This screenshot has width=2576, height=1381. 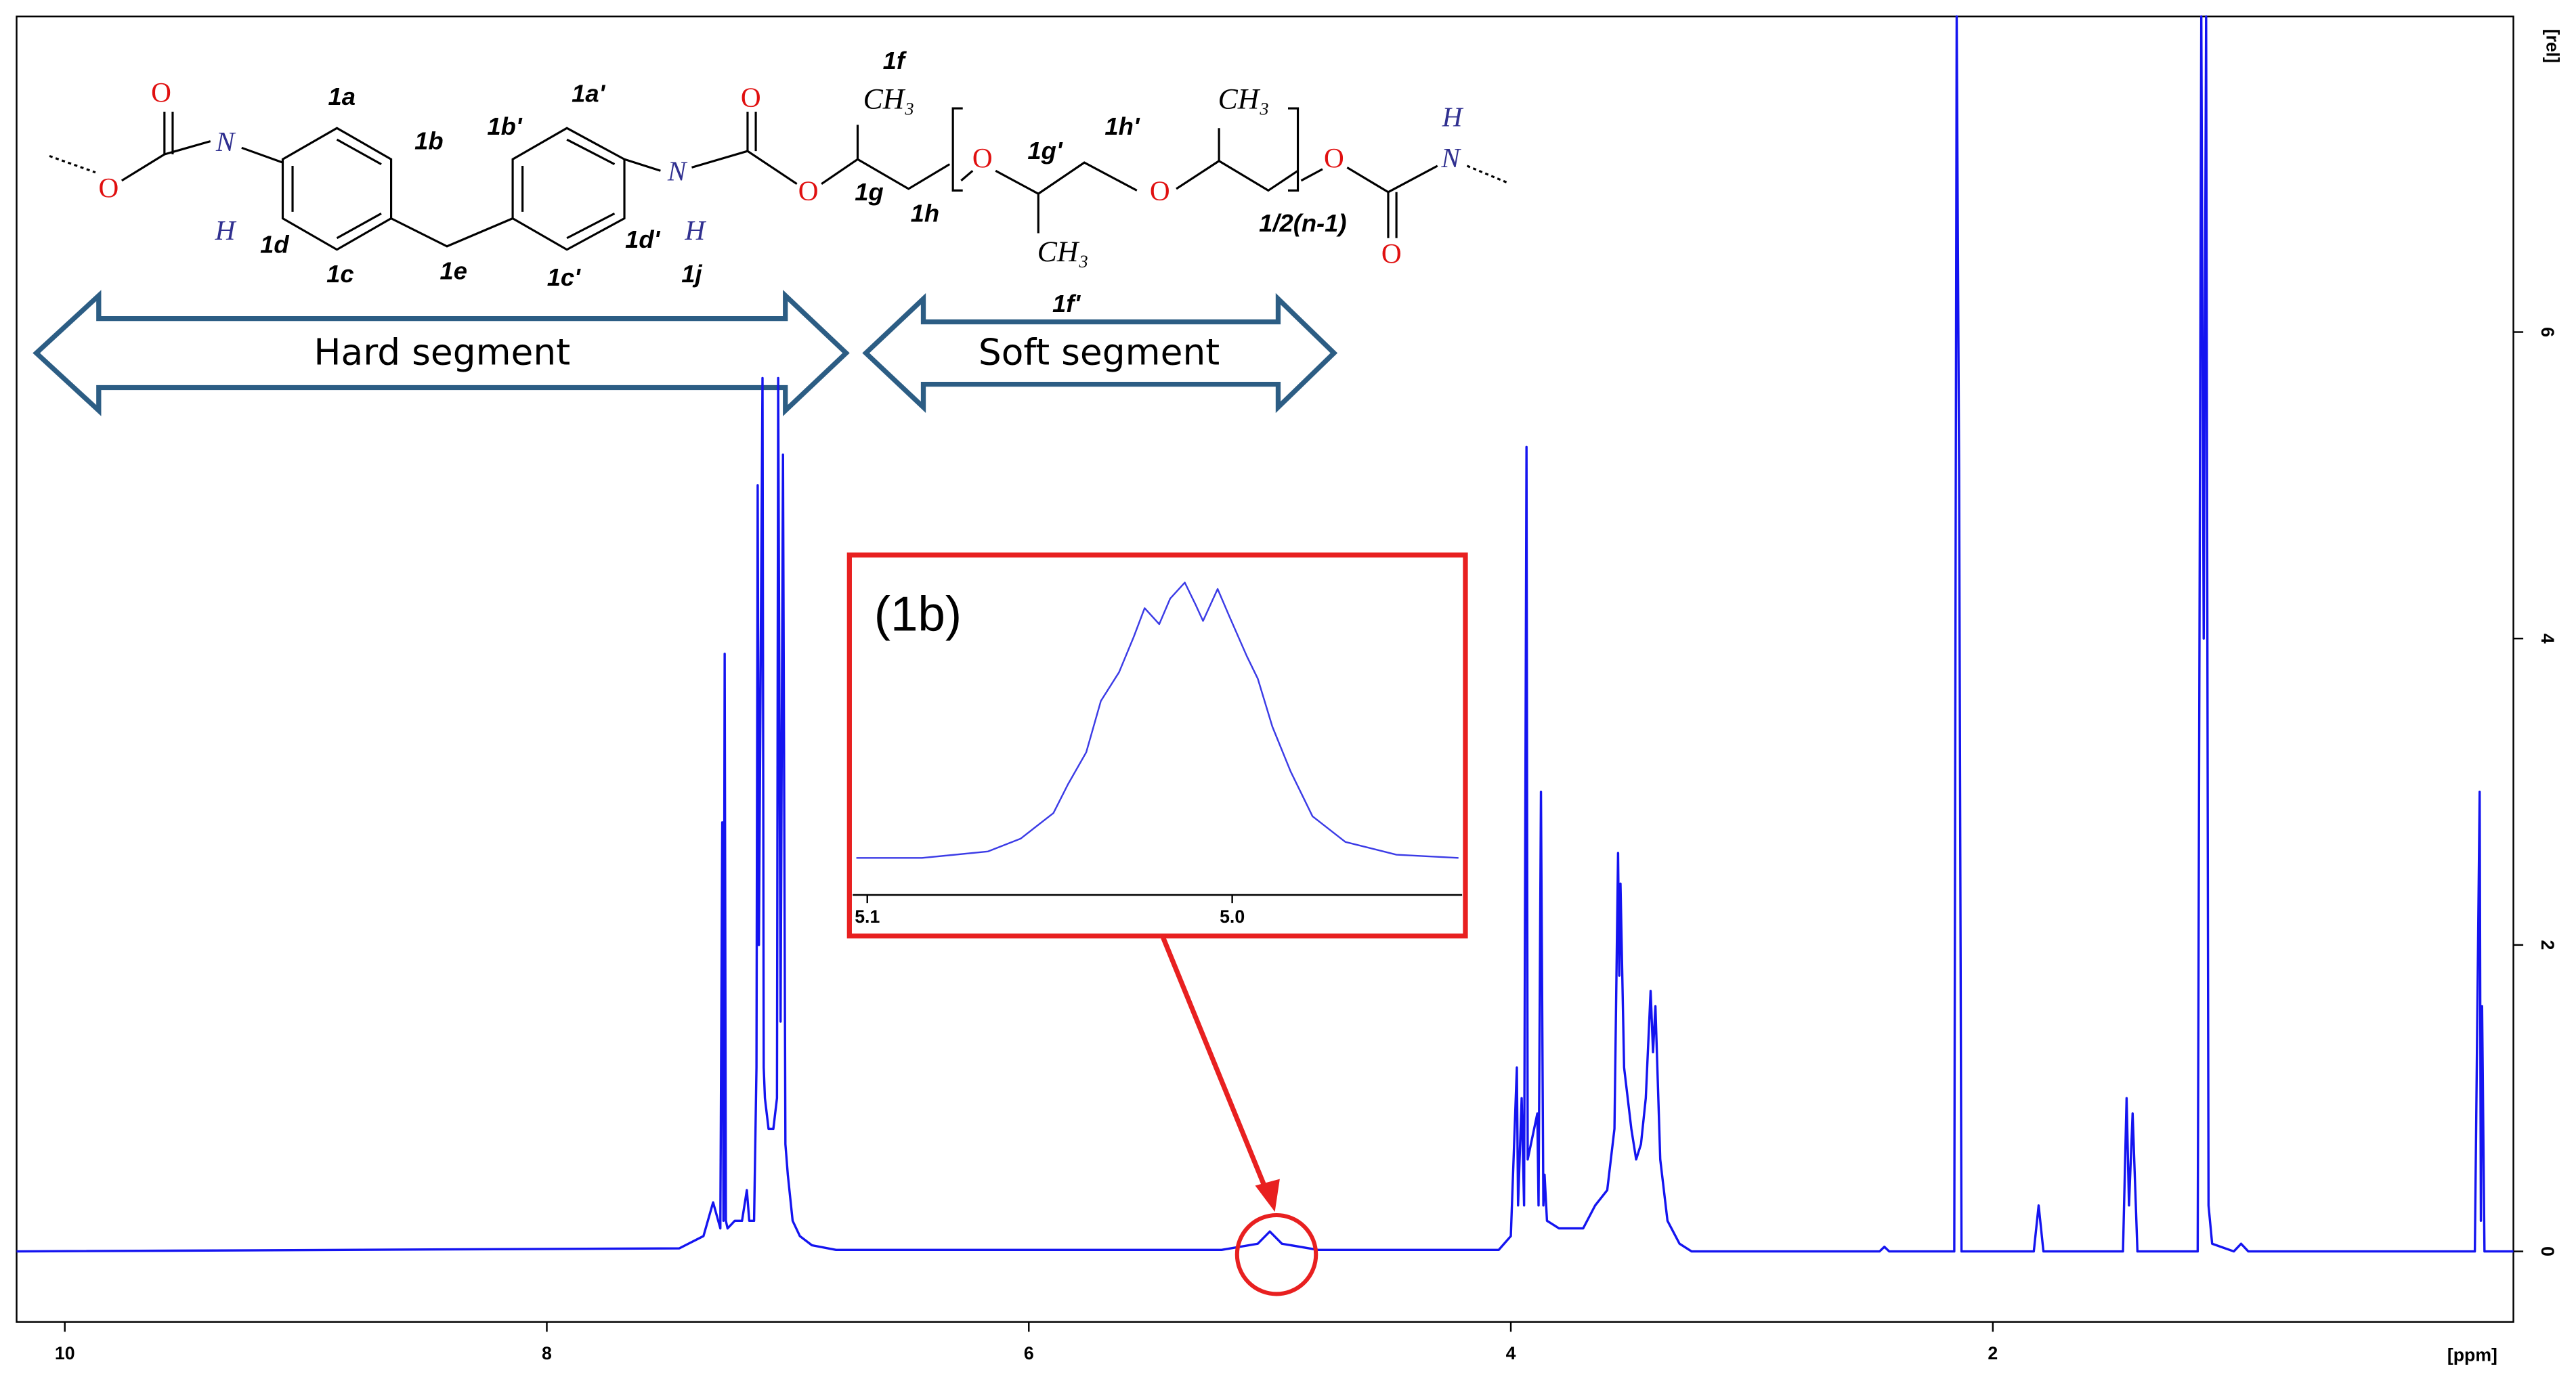 What do you see at coordinates (2472, 1355) in the screenshot?
I see `x-axis-label: [ppm]` at bounding box center [2472, 1355].